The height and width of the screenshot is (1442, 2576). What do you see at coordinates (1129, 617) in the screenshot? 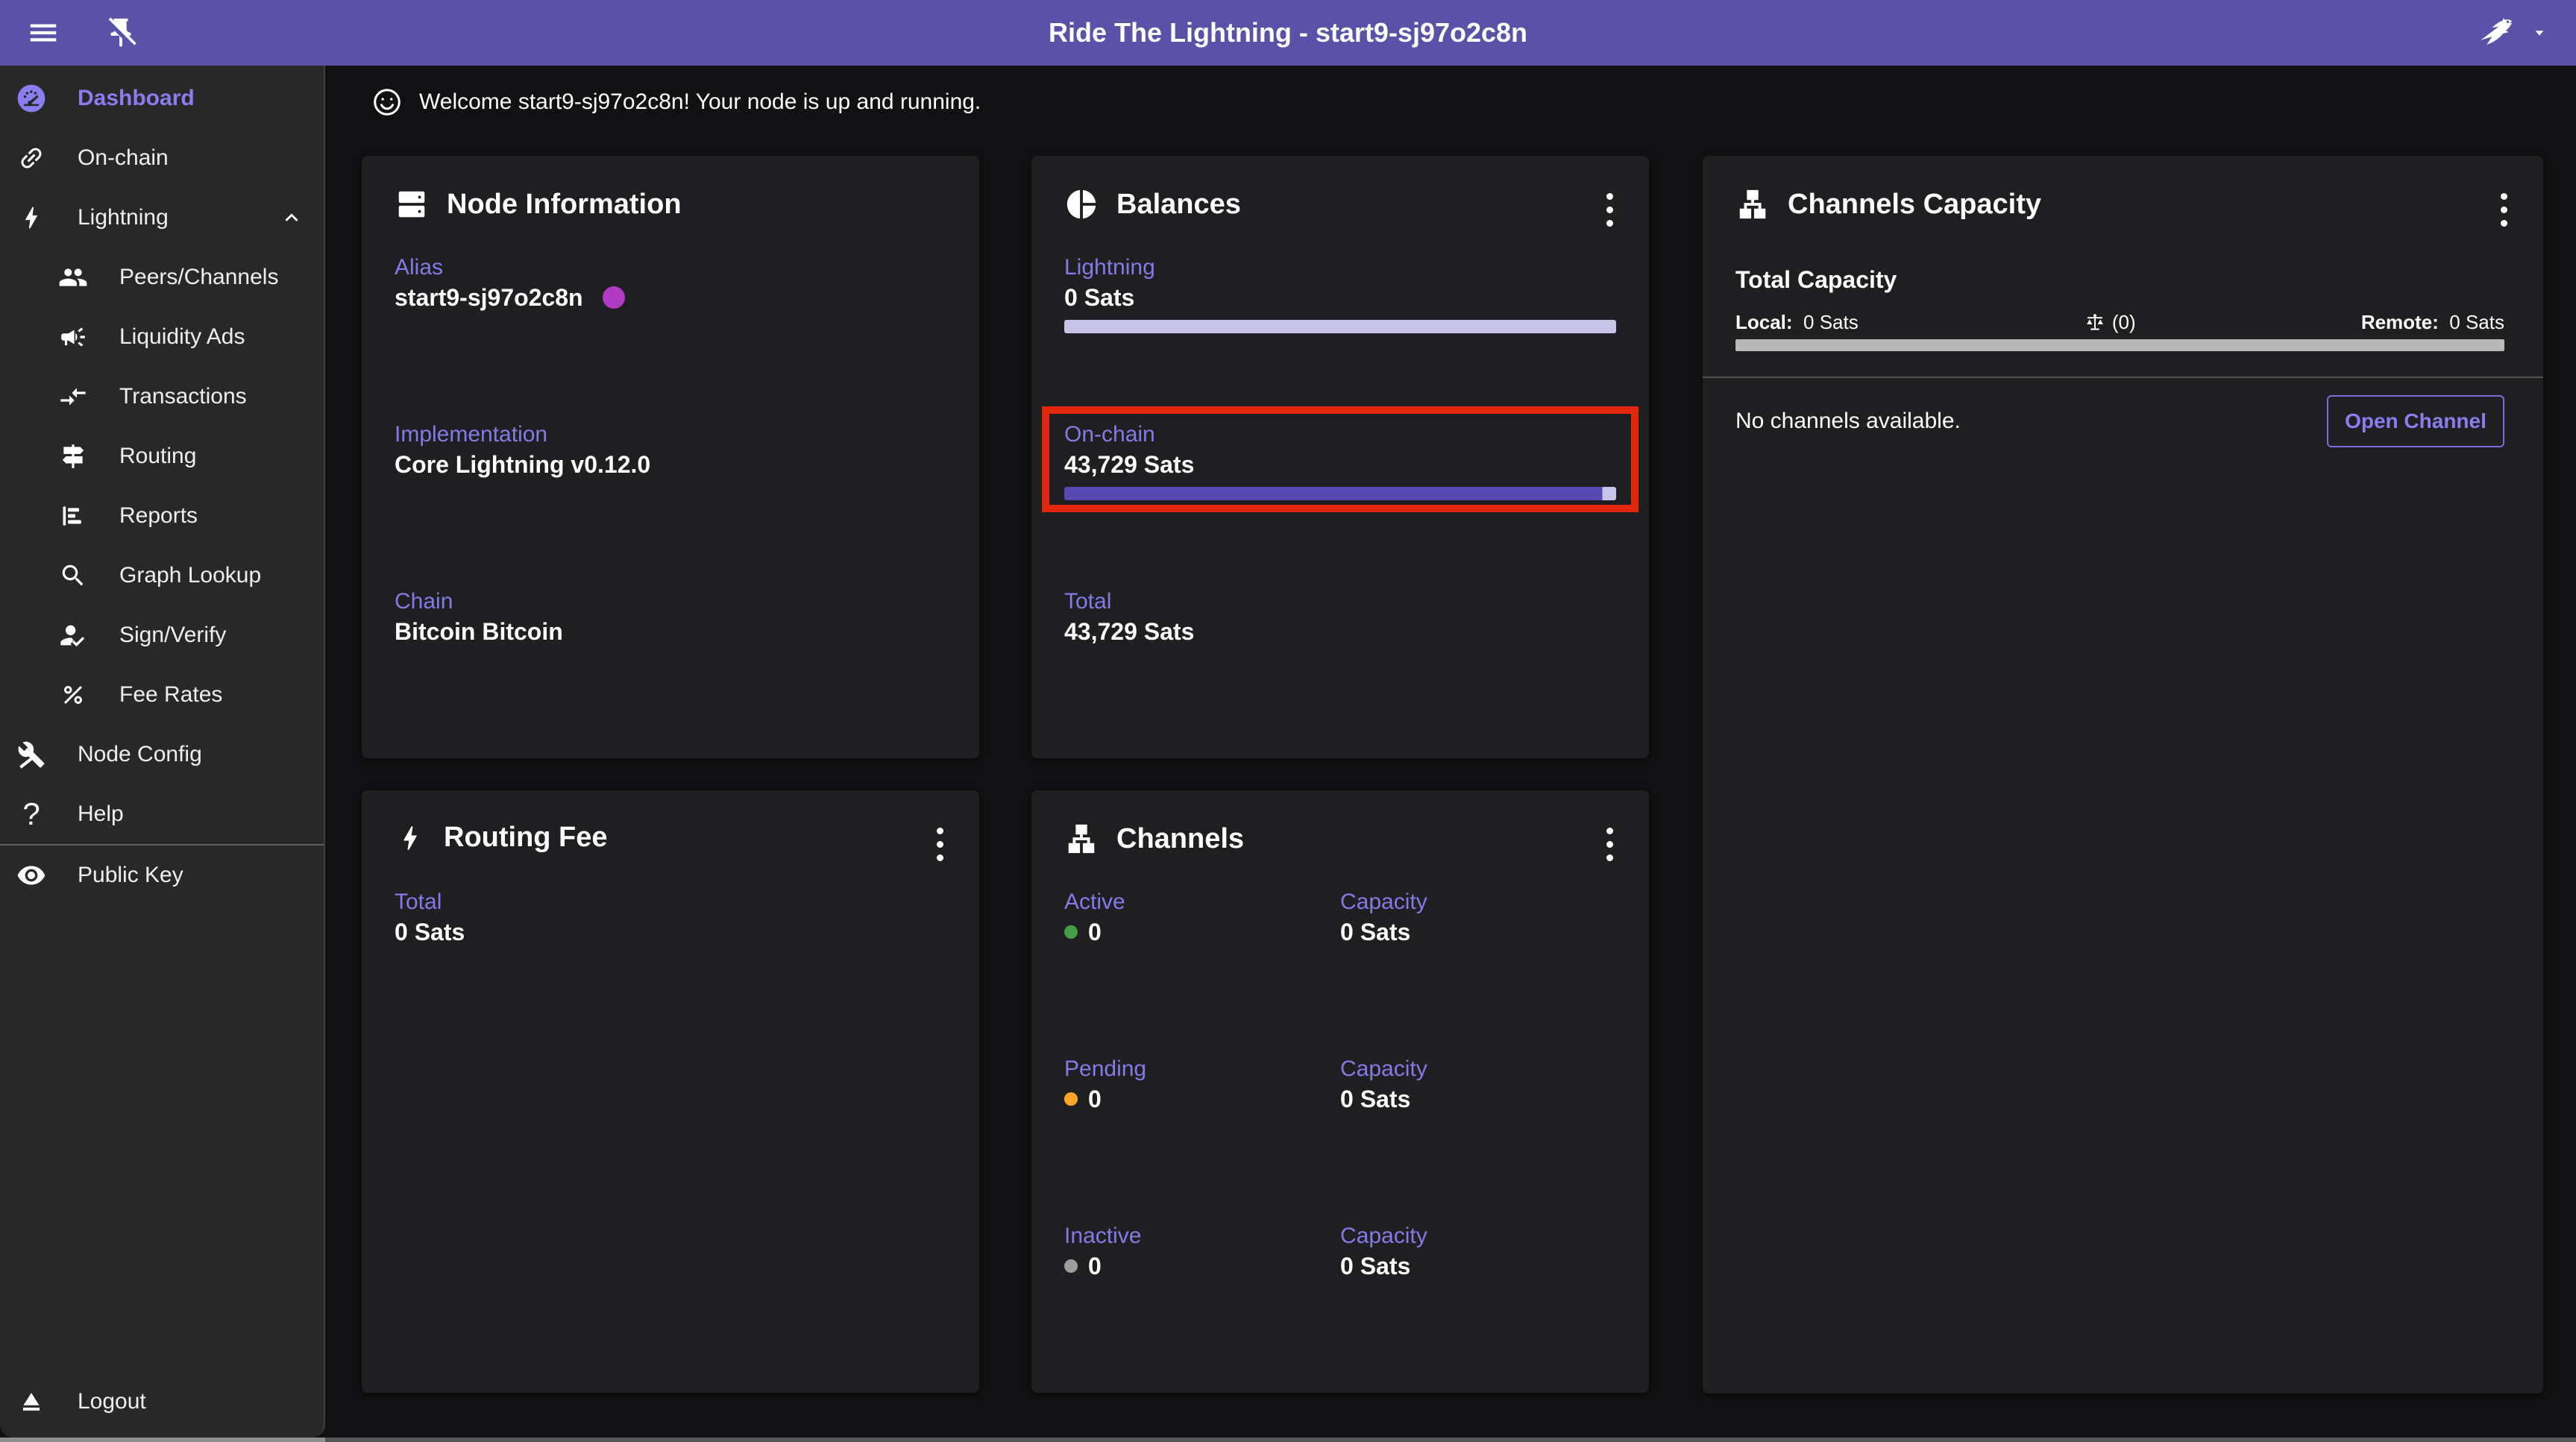
I see `total-balance: Total 43,729 Sats` at bounding box center [1129, 617].